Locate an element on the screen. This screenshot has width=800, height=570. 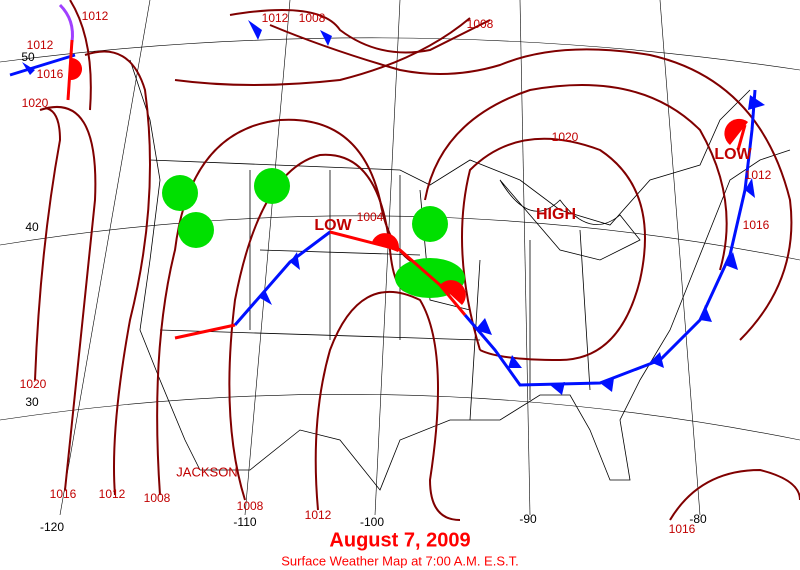
latitude-label: 50 is located at coordinates (28, 57).